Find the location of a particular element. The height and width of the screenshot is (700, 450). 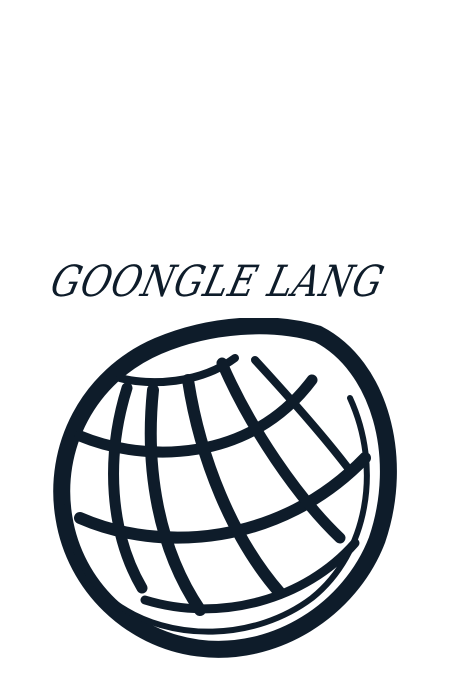

globe-latitude-lower is located at coordinates (250, 576).